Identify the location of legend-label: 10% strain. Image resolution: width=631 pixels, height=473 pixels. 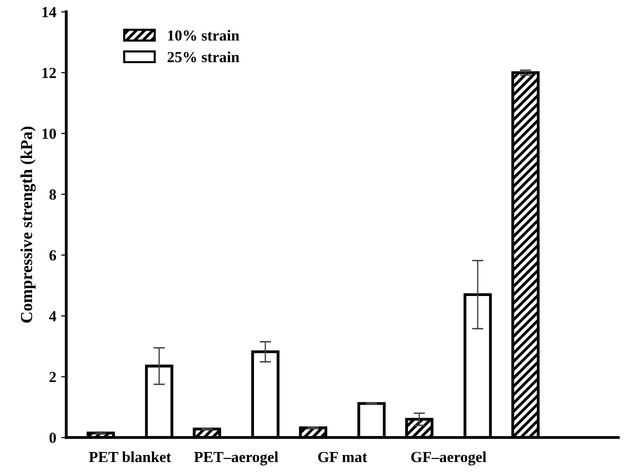
(204, 35).